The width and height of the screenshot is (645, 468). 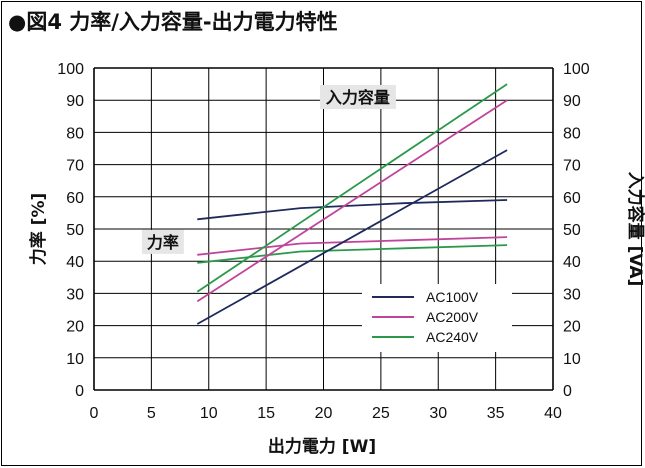 What do you see at coordinates (75, 198) in the screenshot?
I see `y-tick-label-left: 60` at bounding box center [75, 198].